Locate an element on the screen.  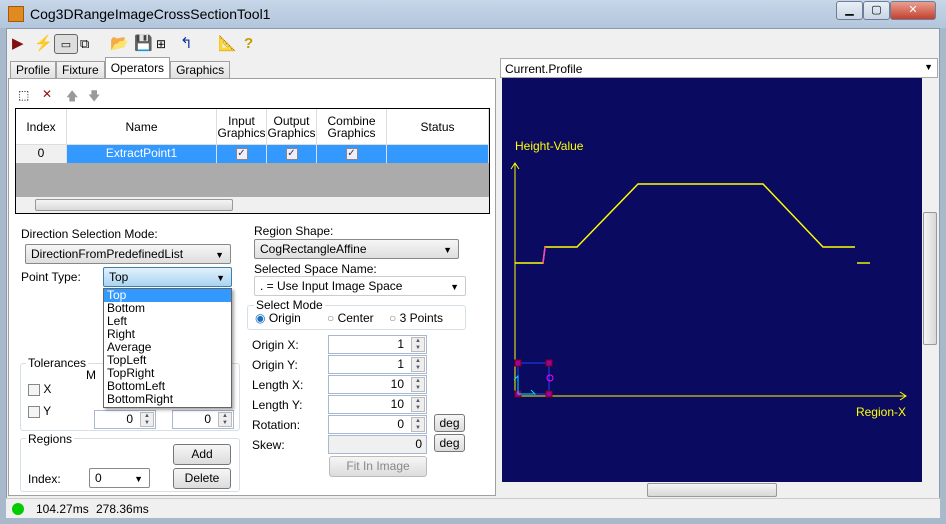
index-select: 0 ▼ is located at coordinates (119, 478).